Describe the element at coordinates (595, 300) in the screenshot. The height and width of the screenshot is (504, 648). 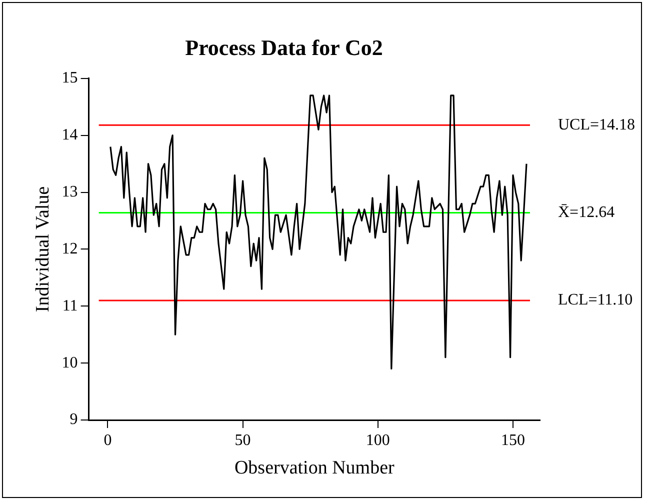
I see `ref-line-label: LCL=11.10` at that location.